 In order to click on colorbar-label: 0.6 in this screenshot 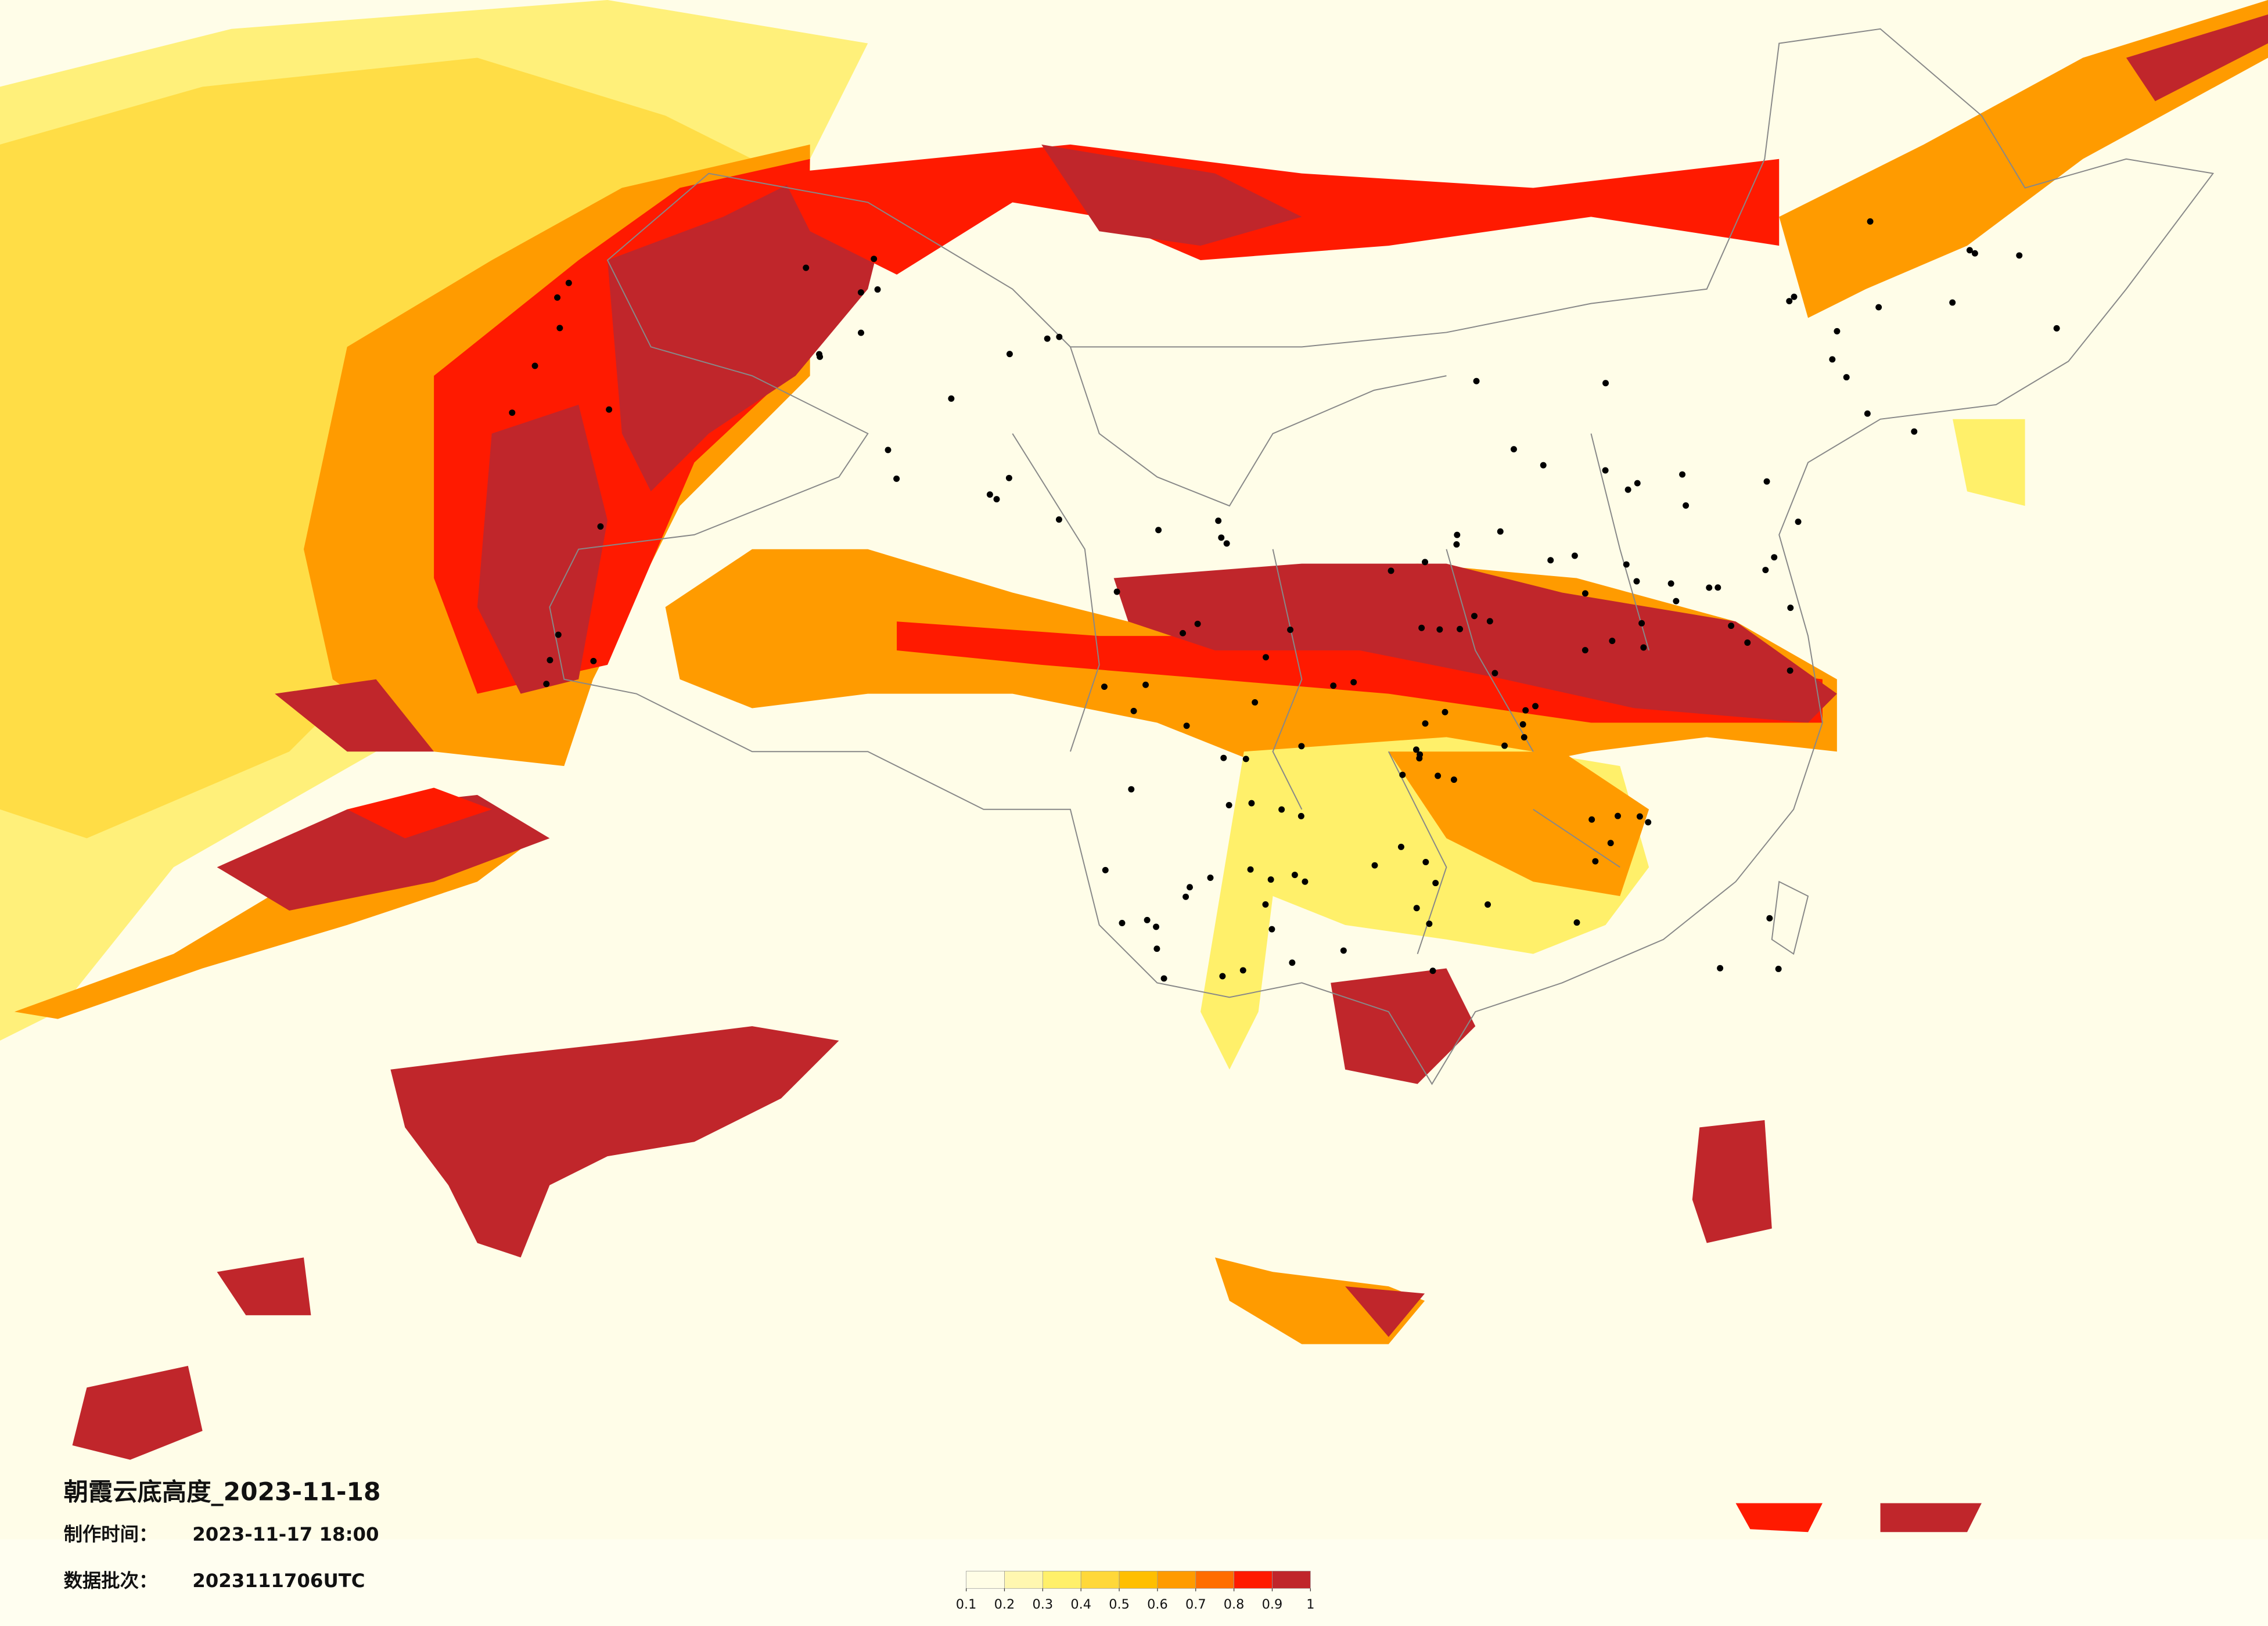, I will do `click(1157, 1604)`.